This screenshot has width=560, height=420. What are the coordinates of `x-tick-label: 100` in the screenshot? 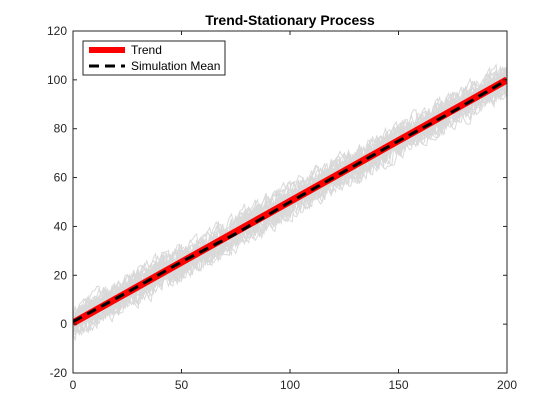 It's located at (290, 385).